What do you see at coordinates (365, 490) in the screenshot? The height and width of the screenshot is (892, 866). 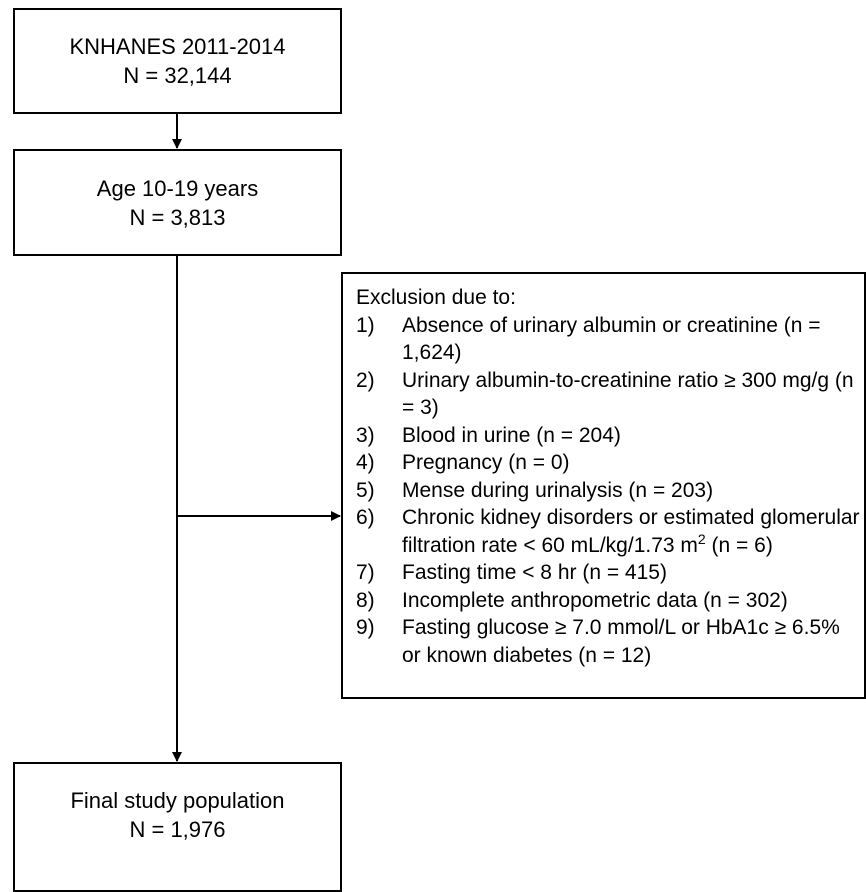 I see `item-number: 5)` at bounding box center [365, 490].